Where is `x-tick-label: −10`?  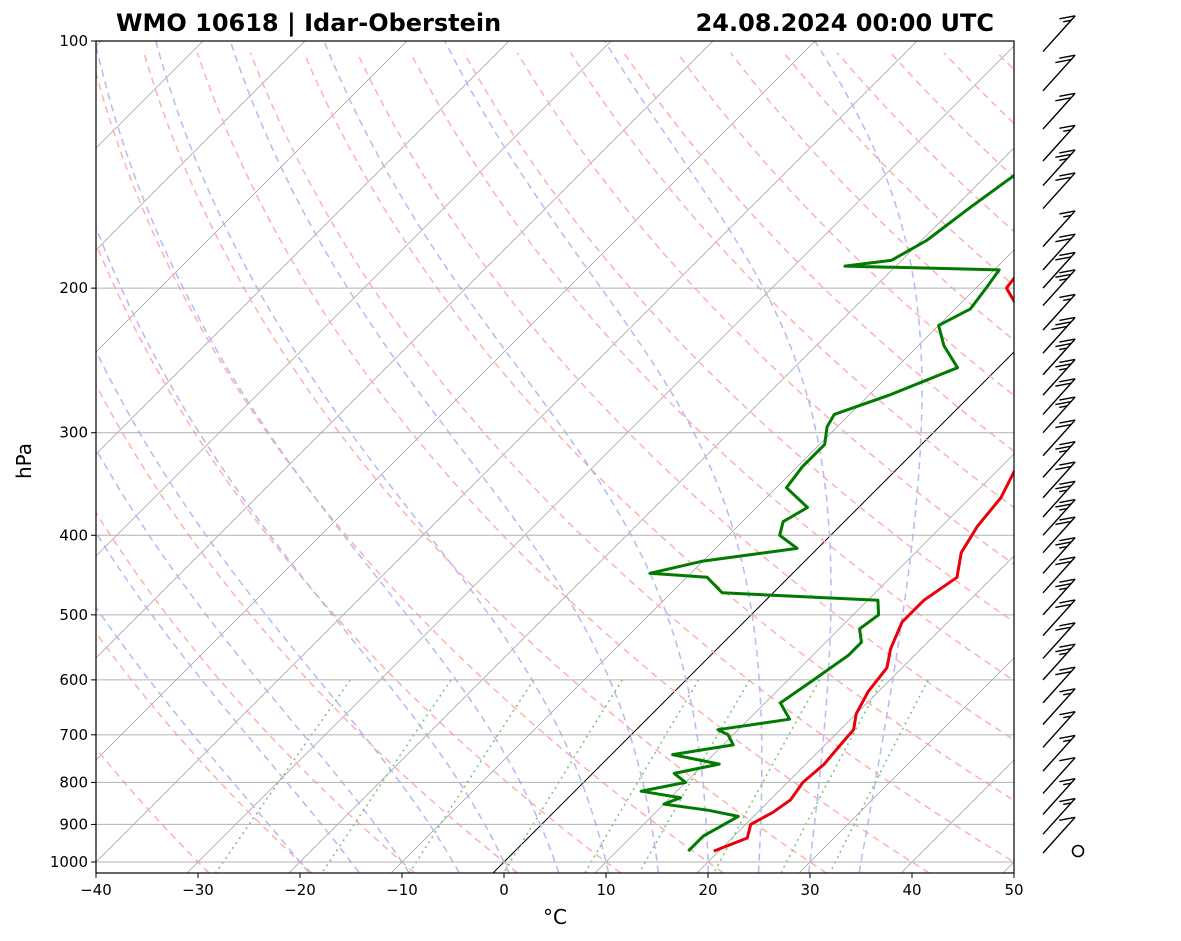 x-tick-label: −10 is located at coordinates (402, 890).